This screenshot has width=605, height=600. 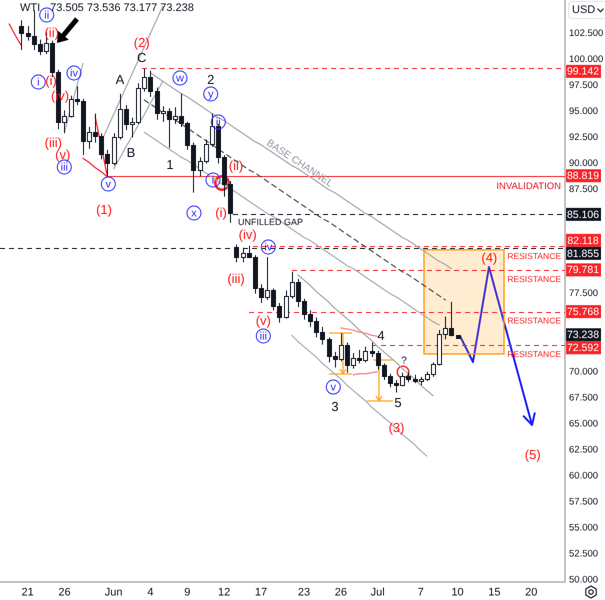 What do you see at coordinates (194, 214) in the screenshot?
I see `annotation: x` at bounding box center [194, 214].